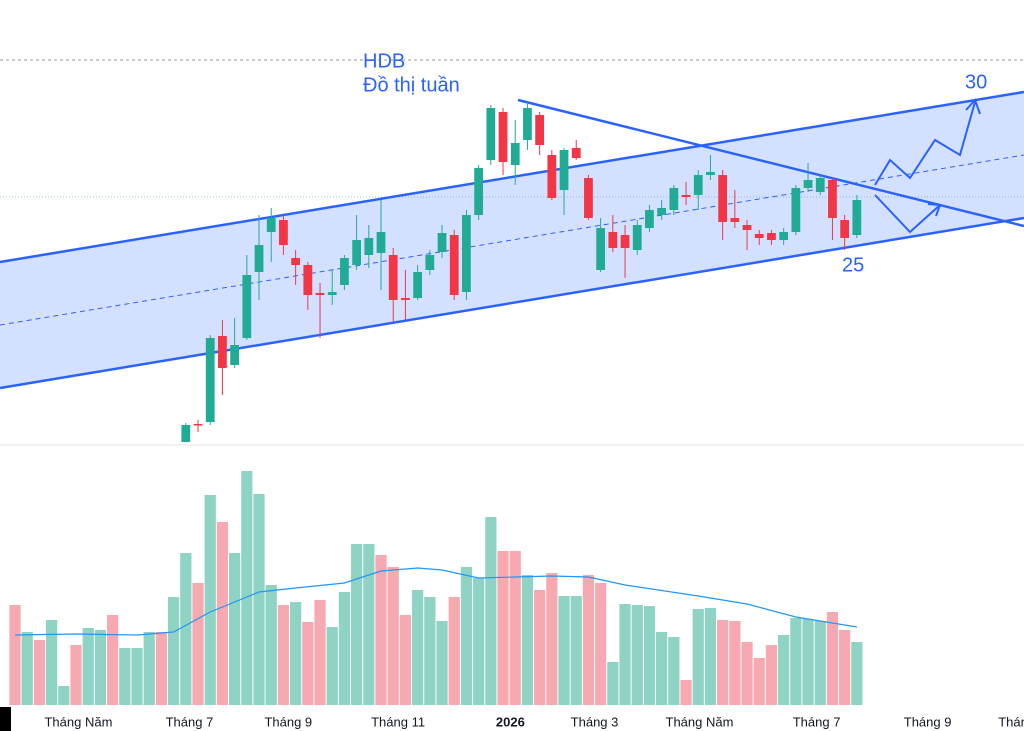 This screenshot has height=731, width=1024. What do you see at coordinates (5, 719) in the screenshot?
I see `logo` at bounding box center [5, 719].